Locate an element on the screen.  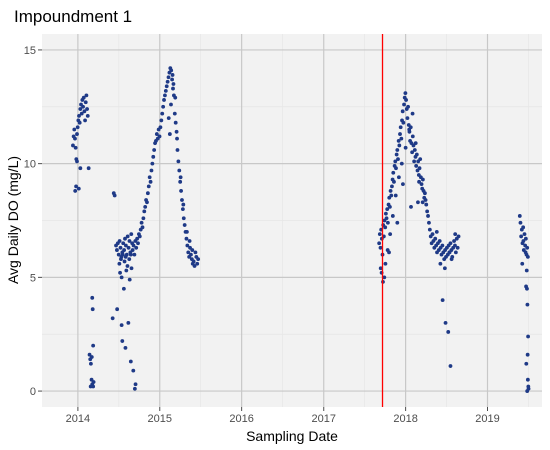
x-tick-label: 2016 is located at coordinates (241, 419).